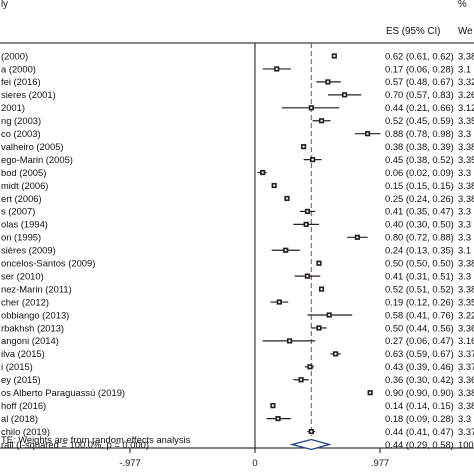  I want to click on overall-ci-text: 0.44 (0.29, 0.58), so click(419, 444).